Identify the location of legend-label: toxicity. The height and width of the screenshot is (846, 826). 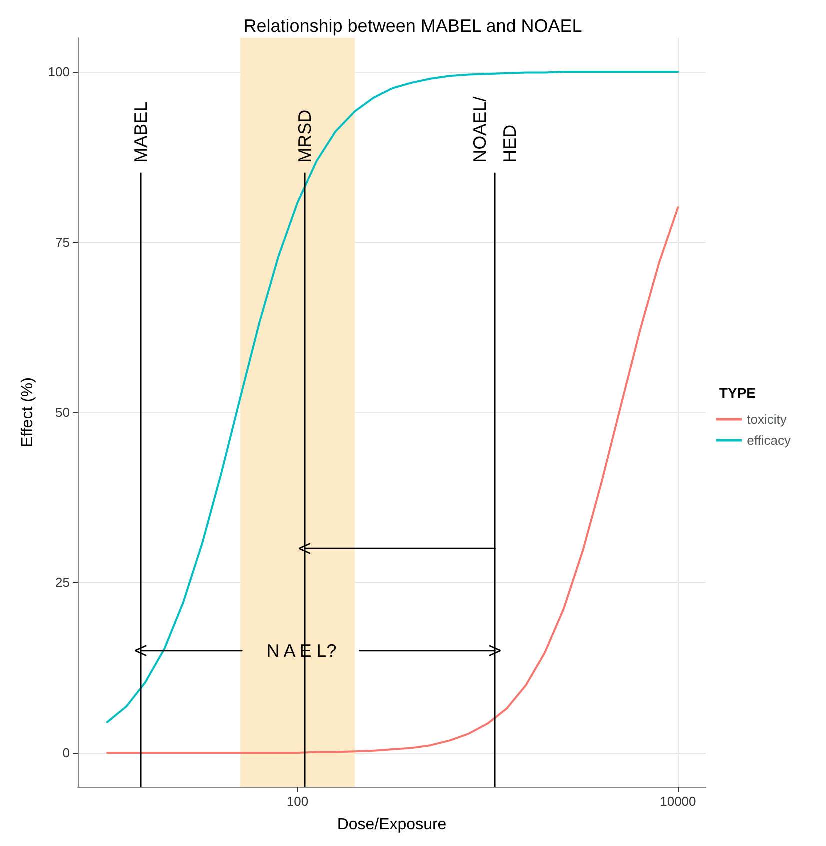
(767, 419).